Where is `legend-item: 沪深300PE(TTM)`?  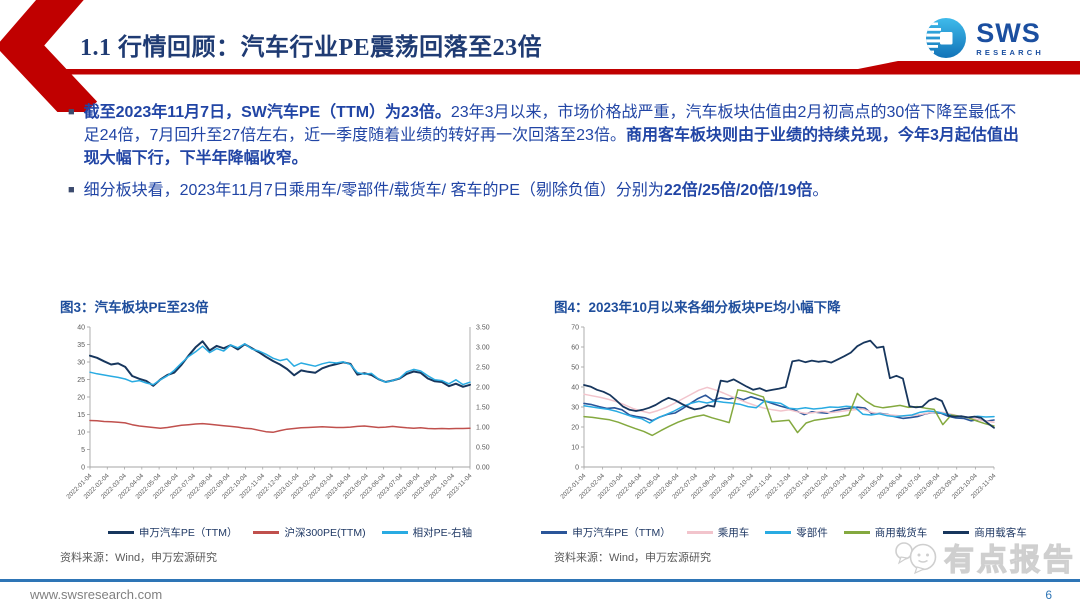 legend-item: 沪深300PE(TTM) is located at coordinates (309, 532).